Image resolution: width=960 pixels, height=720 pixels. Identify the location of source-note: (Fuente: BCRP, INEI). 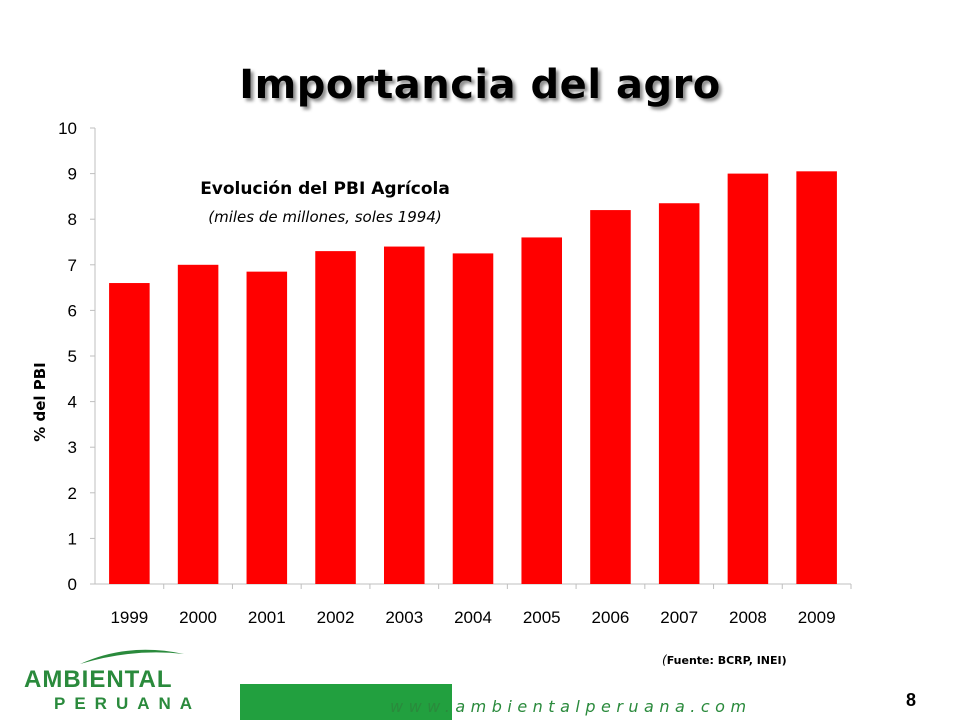
(724, 660).